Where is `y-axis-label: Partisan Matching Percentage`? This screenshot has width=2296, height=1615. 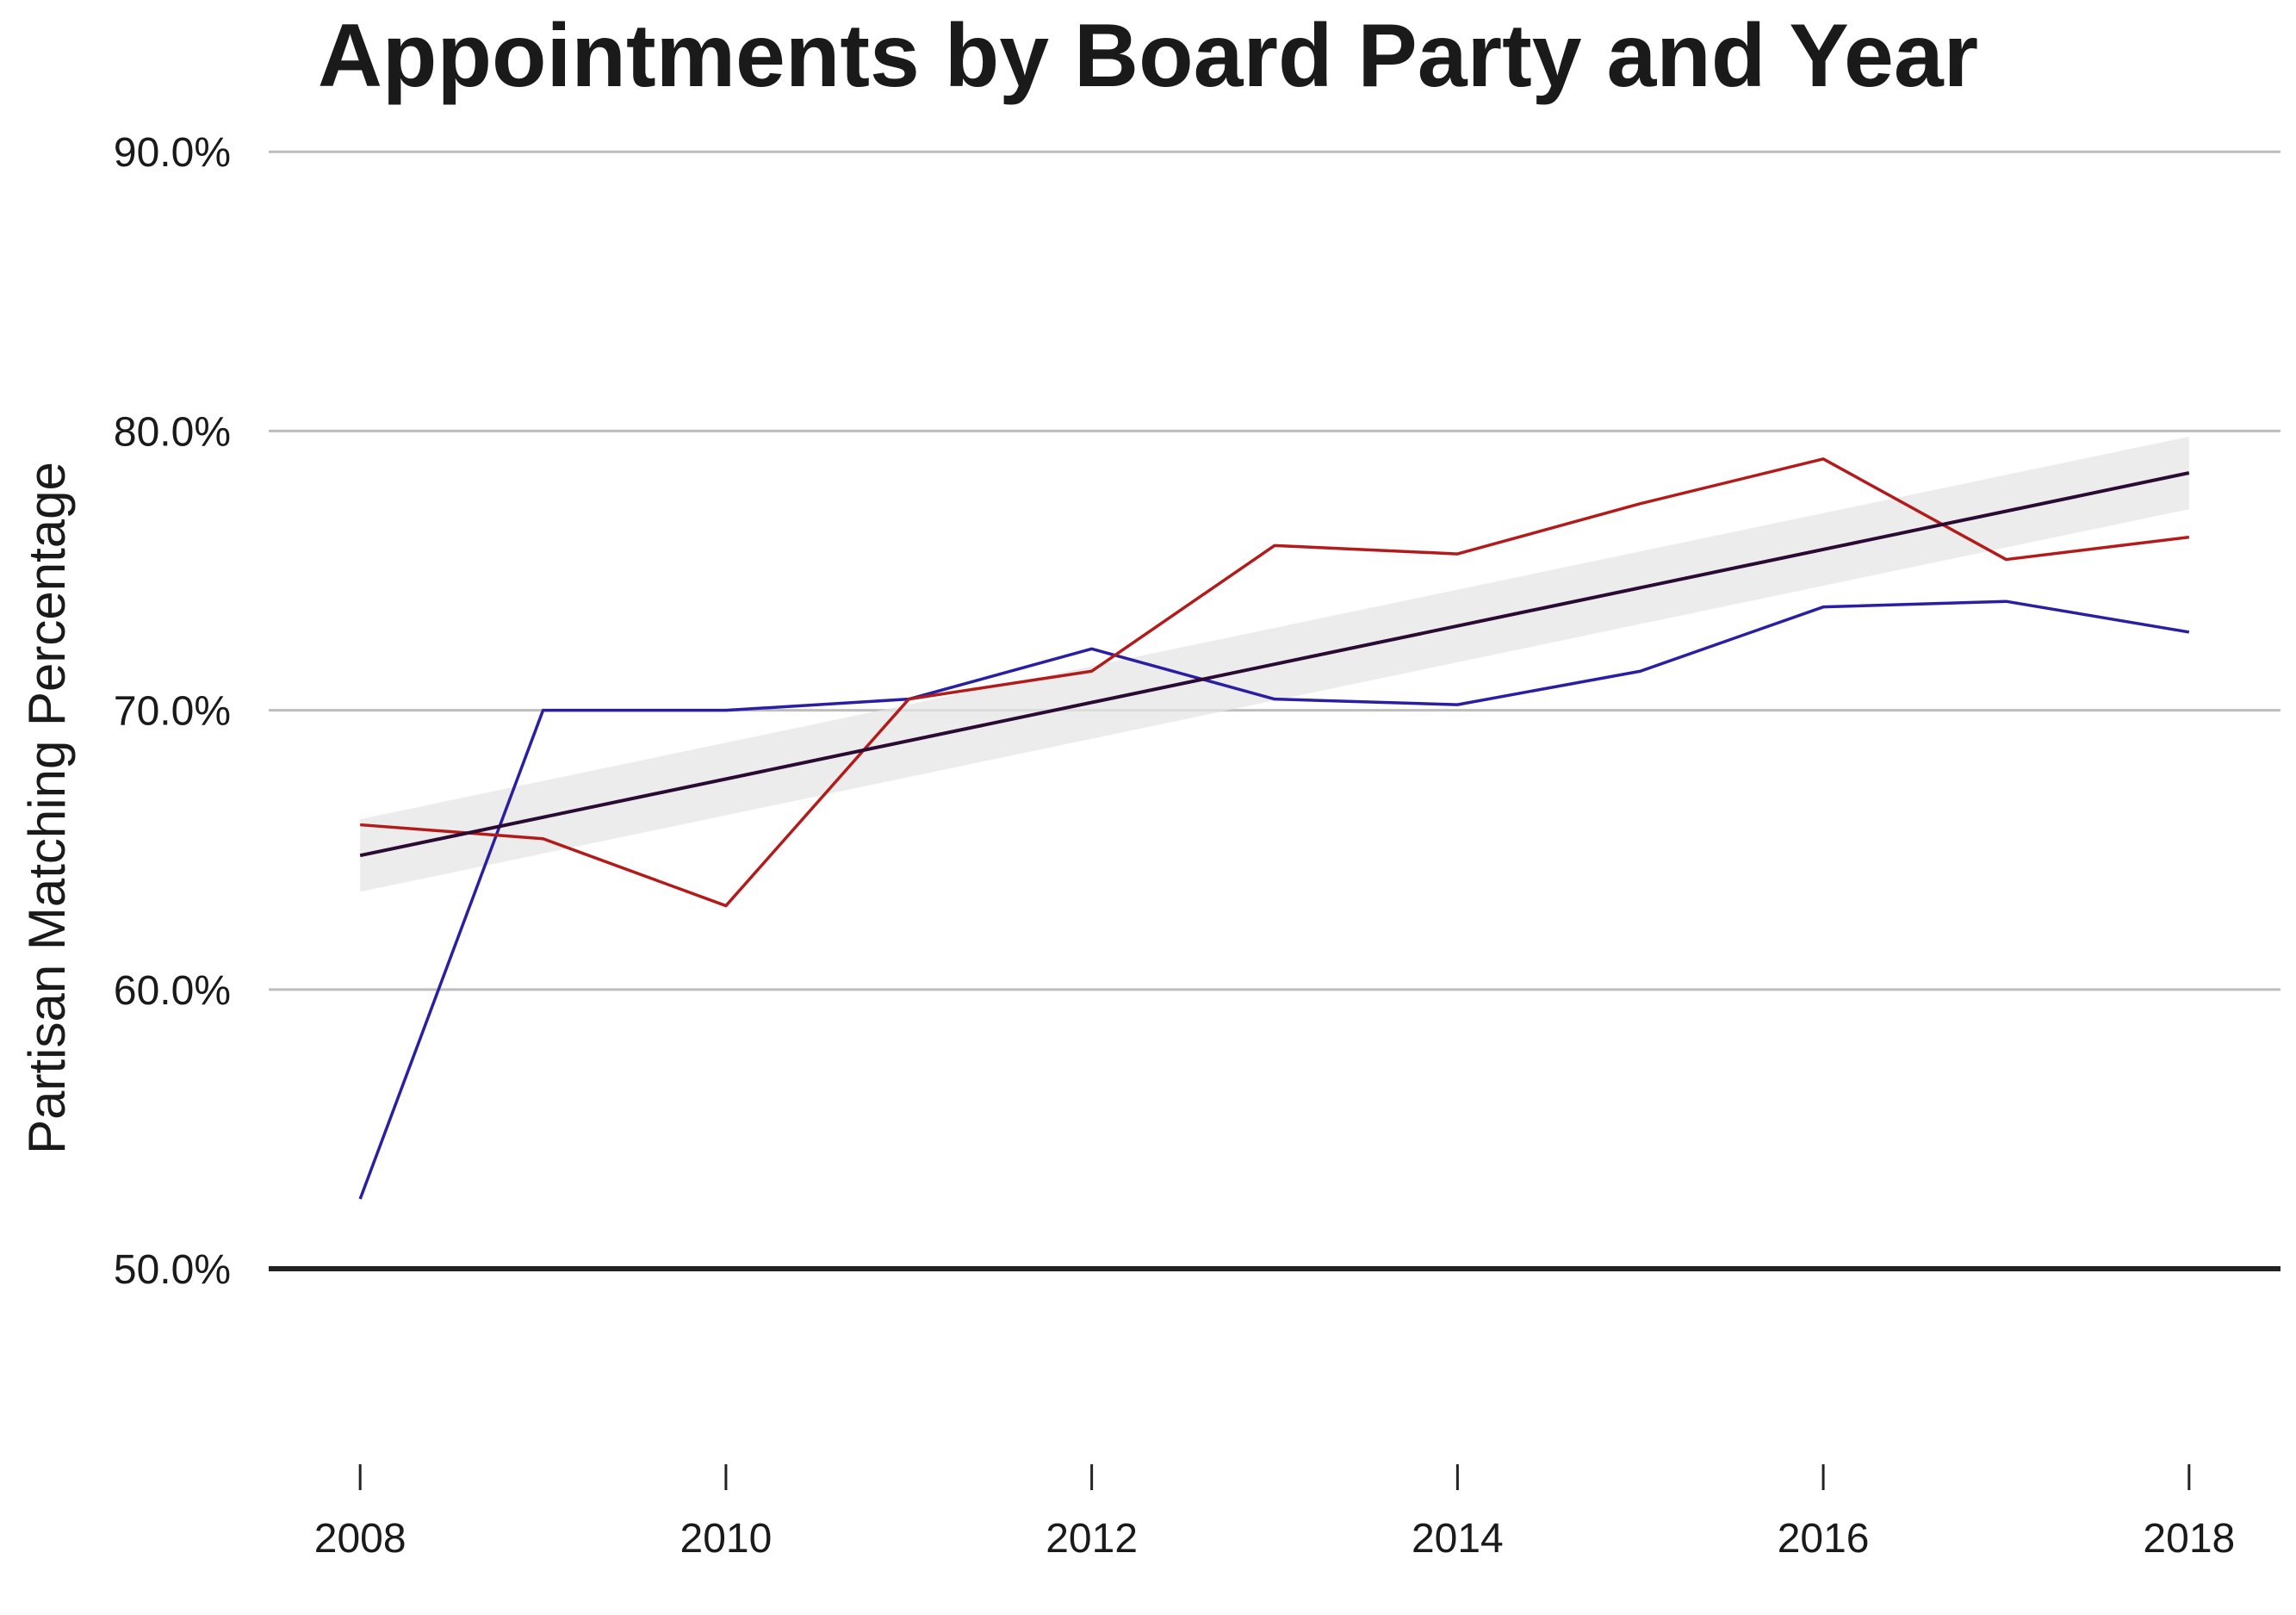
y-axis-label: Partisan Matching Percentage is located at coordinates (47, 808).